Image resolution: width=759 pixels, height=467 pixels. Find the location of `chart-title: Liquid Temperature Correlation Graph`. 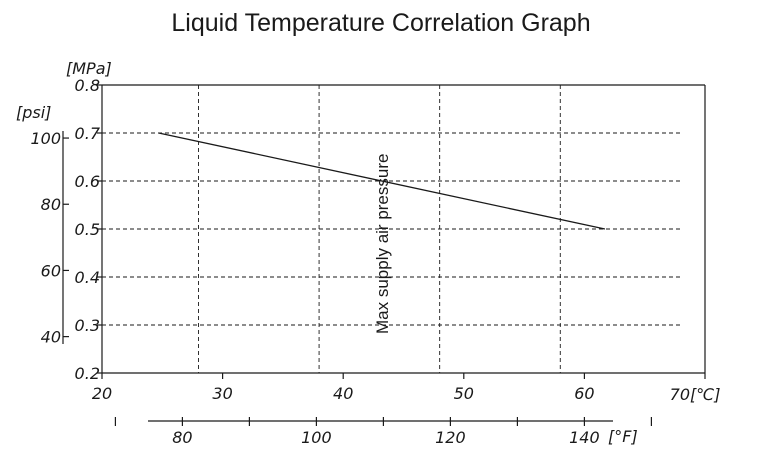

chart-title: Liquid Temperature Correlation Graph is located at coordinates (380, 23).